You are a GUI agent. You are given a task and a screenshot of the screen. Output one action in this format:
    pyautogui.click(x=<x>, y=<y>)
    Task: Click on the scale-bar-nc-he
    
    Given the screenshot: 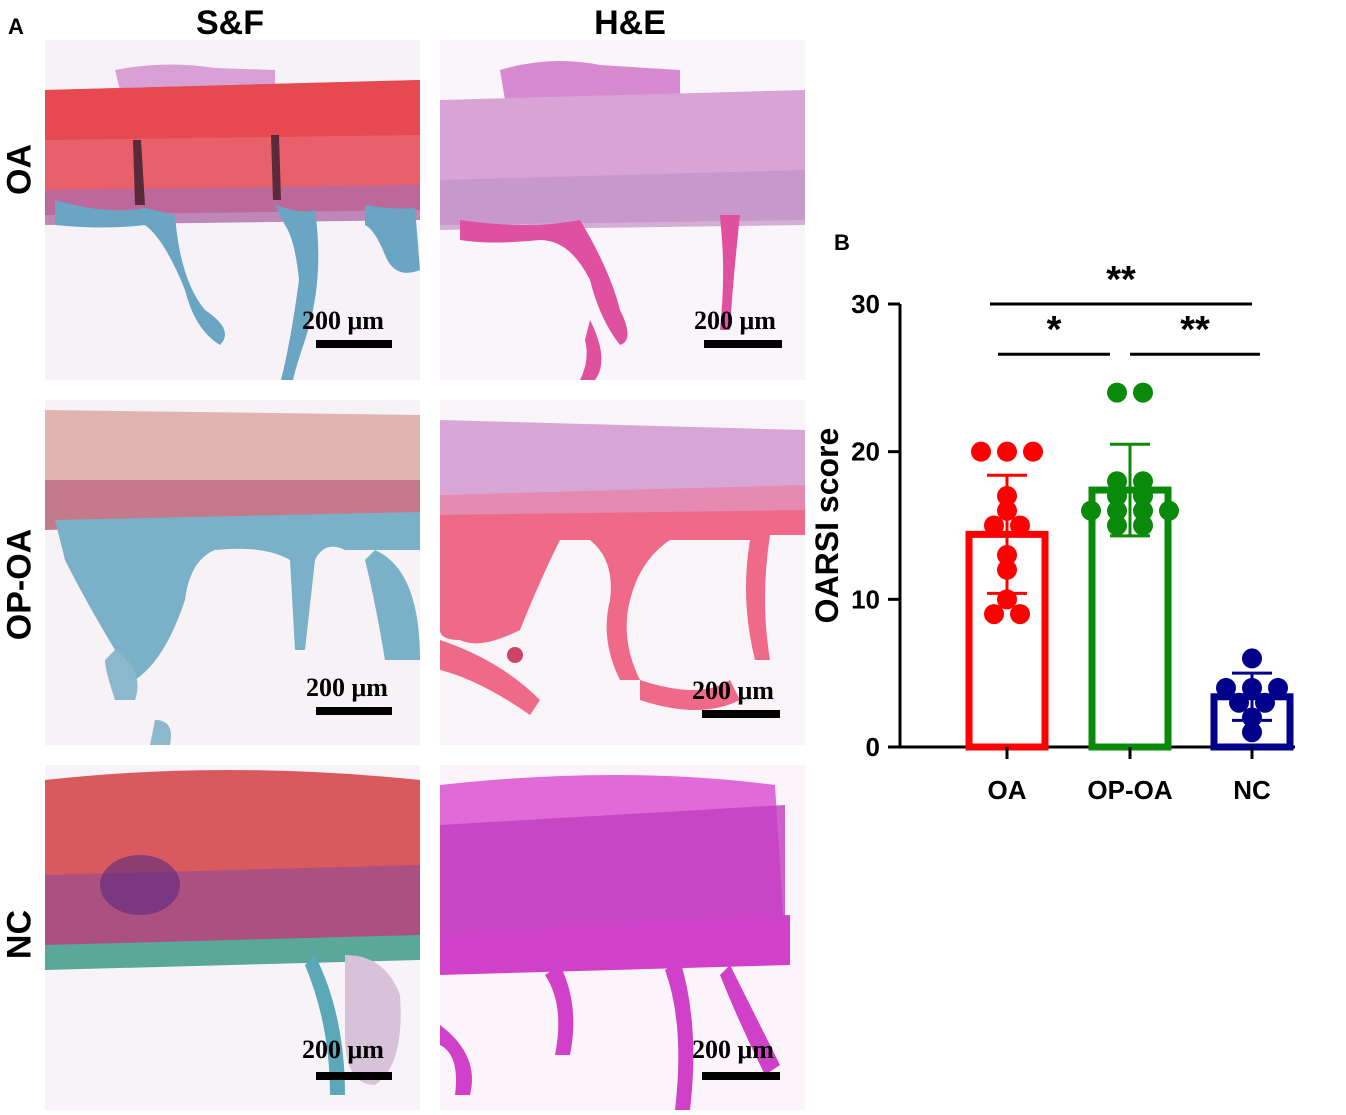 What is the action you would take?
    pyautogui.click(x=741, y=1076)
    